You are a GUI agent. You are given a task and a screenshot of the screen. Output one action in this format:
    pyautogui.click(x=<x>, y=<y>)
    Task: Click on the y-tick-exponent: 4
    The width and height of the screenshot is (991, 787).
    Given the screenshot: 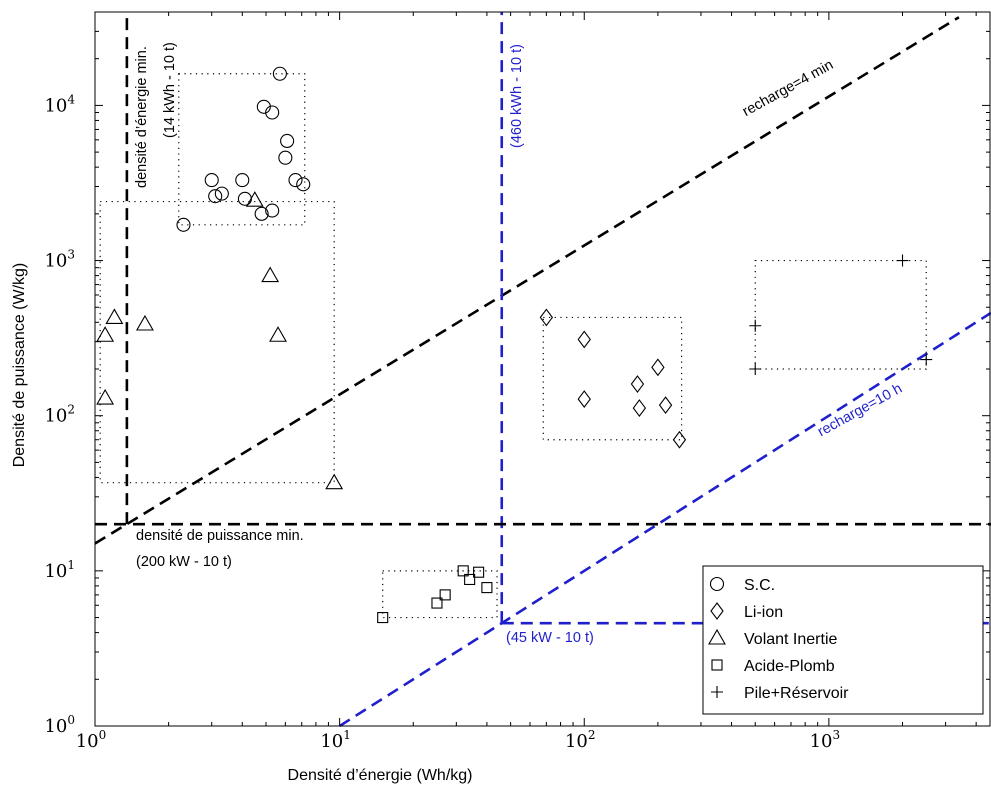 What is the action you would take?
    pyautogui.click(x=71, y=99)
    